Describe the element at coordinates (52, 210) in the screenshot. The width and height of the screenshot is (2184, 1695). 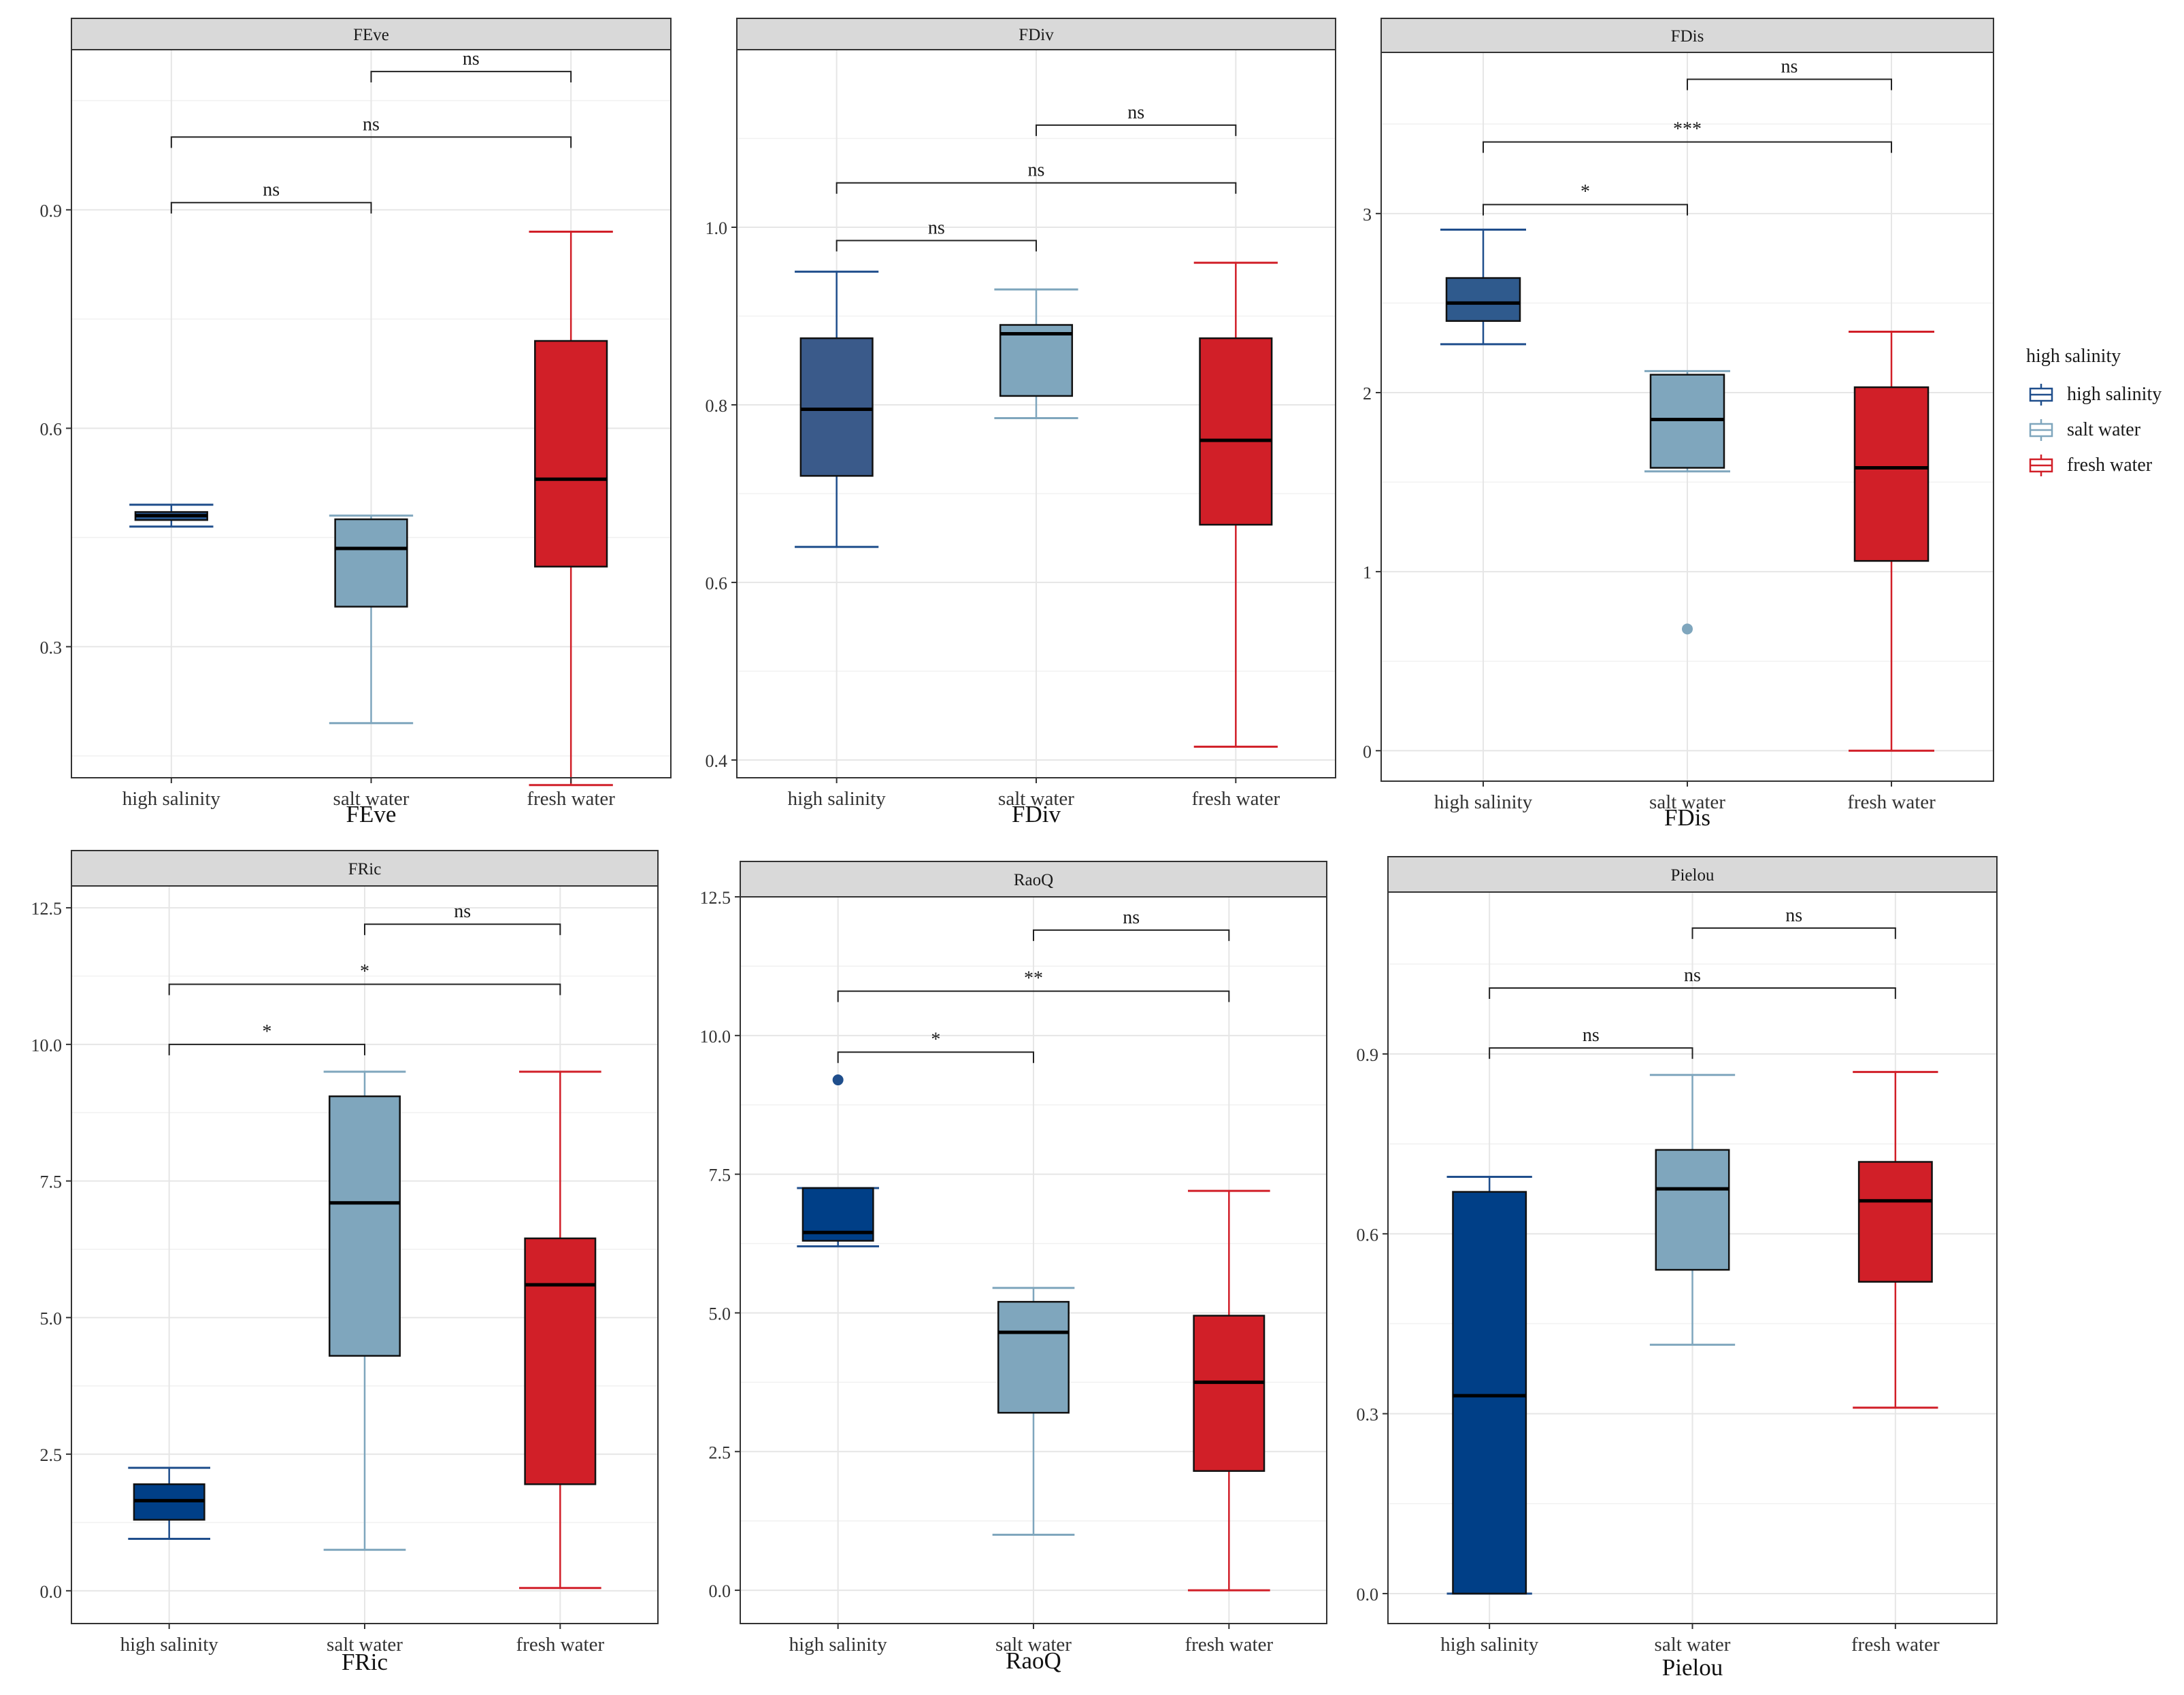
I see `y-tick-label: 0.9` at that location.